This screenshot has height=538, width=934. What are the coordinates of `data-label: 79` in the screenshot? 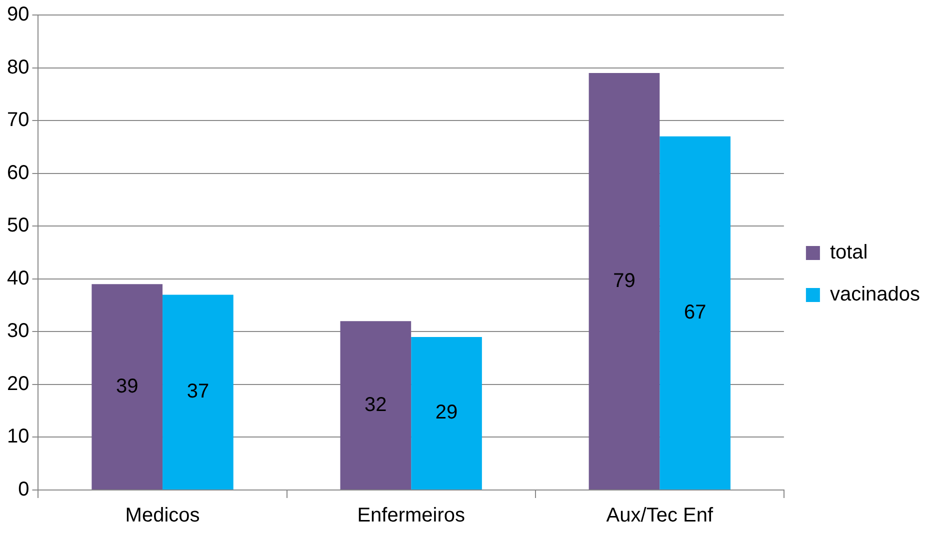 It's located at (624, 281).